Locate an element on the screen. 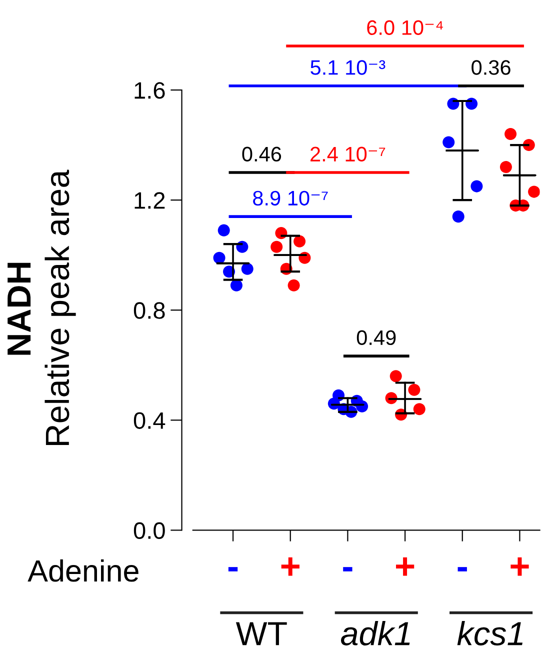  y-tick-label: 0.4 is located at coordinates (150, 420).